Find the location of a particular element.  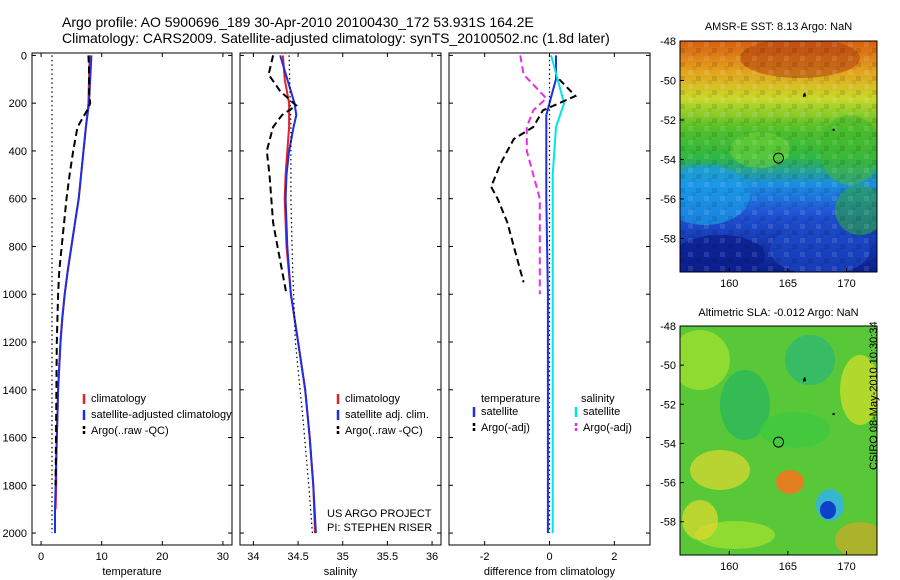

y-tick-label: 1800 is located at coordinates (15, 486).